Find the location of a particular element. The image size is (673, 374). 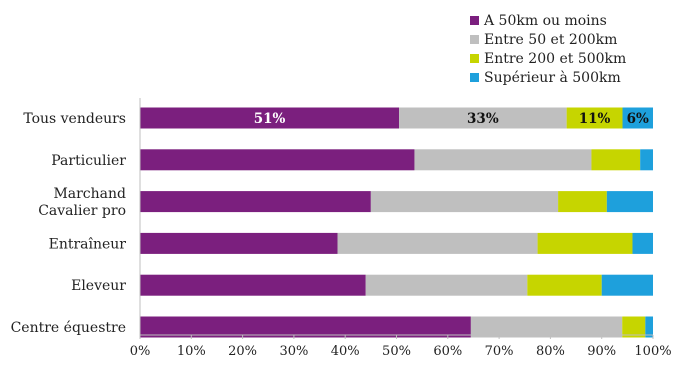

x-tick-label: 90% is located at coordinates (601, 351).